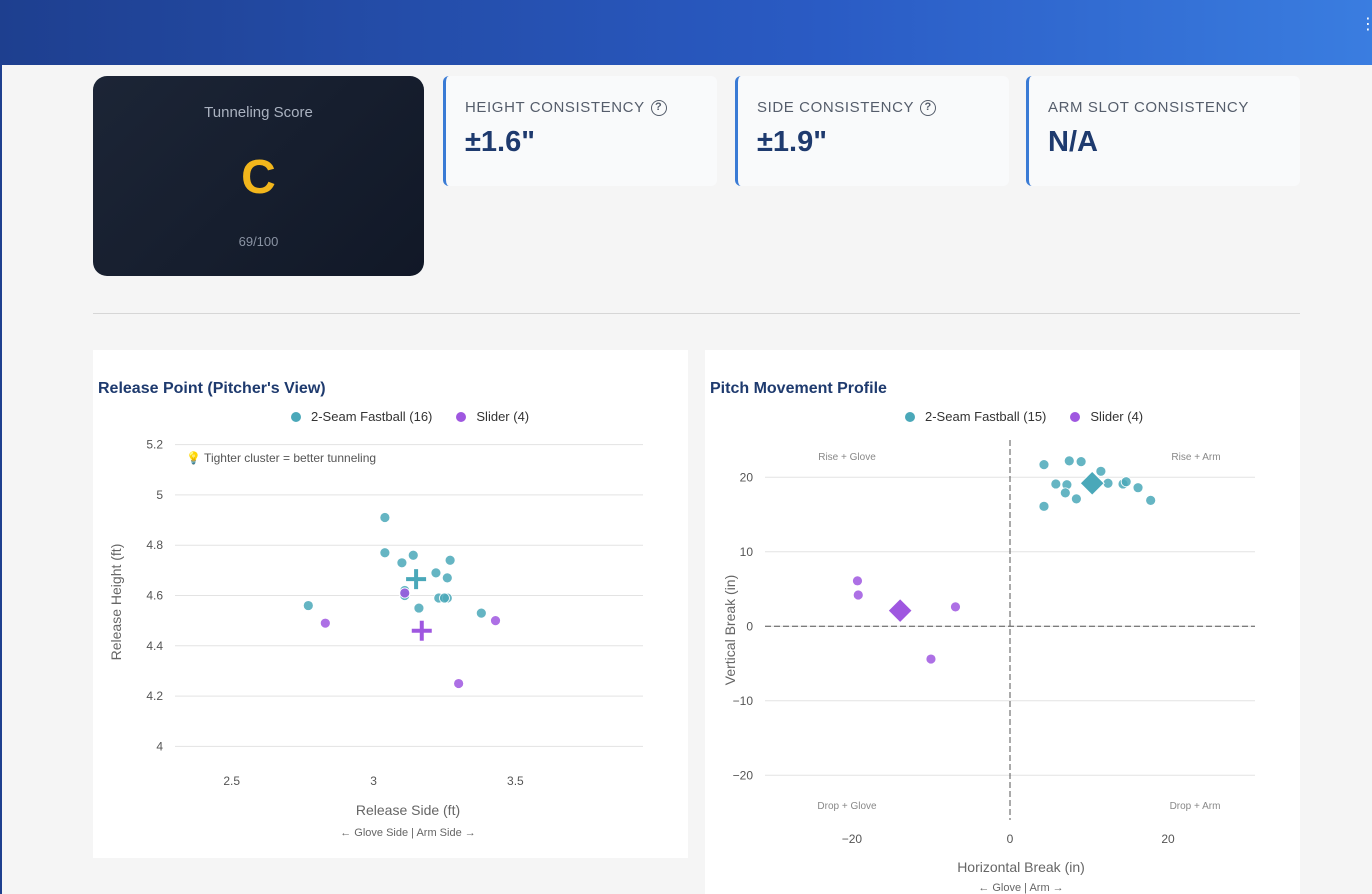 The height and width of the screenshot is (894, 1372). Describe the element at coordinates (696, 313) in the screenshot. I see `section-divider` at that location.